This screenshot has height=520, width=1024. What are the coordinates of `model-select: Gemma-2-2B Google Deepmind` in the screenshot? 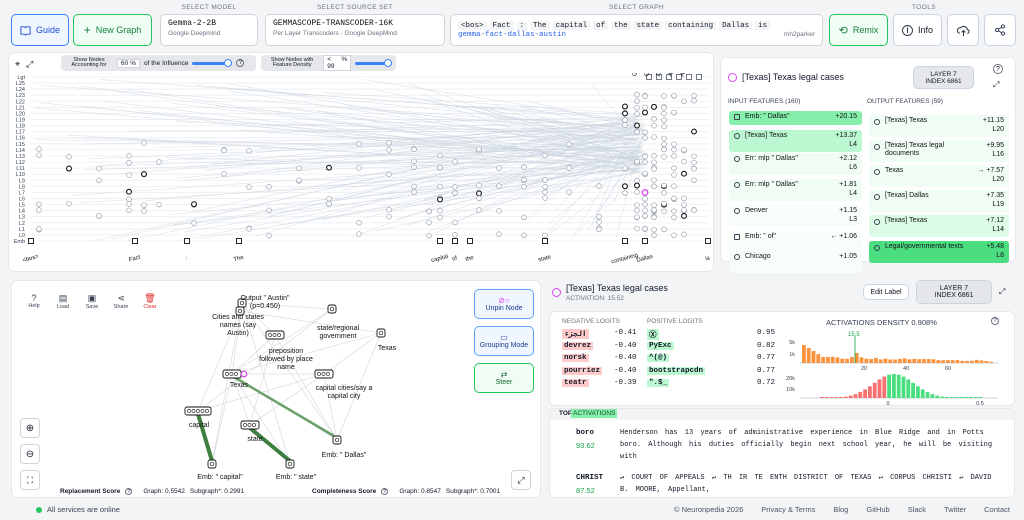 It's located at (209, 30).